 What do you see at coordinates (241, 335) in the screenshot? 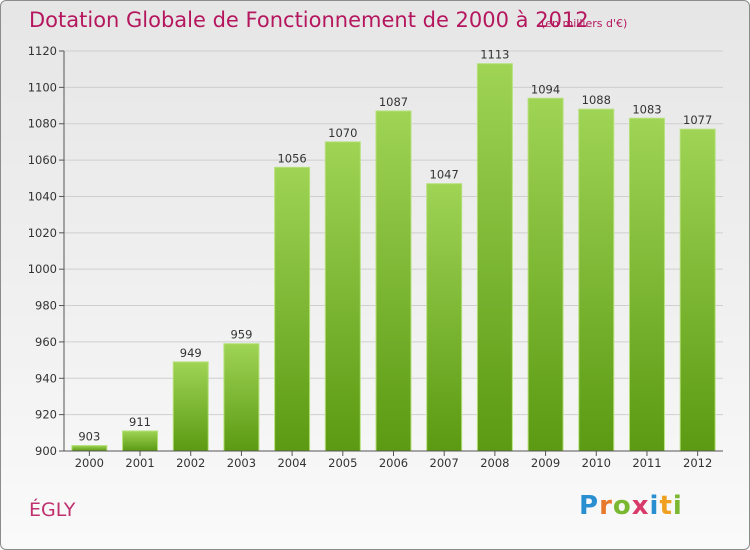
I see `data-label-2003: 959` at bounding box center [241, 335].